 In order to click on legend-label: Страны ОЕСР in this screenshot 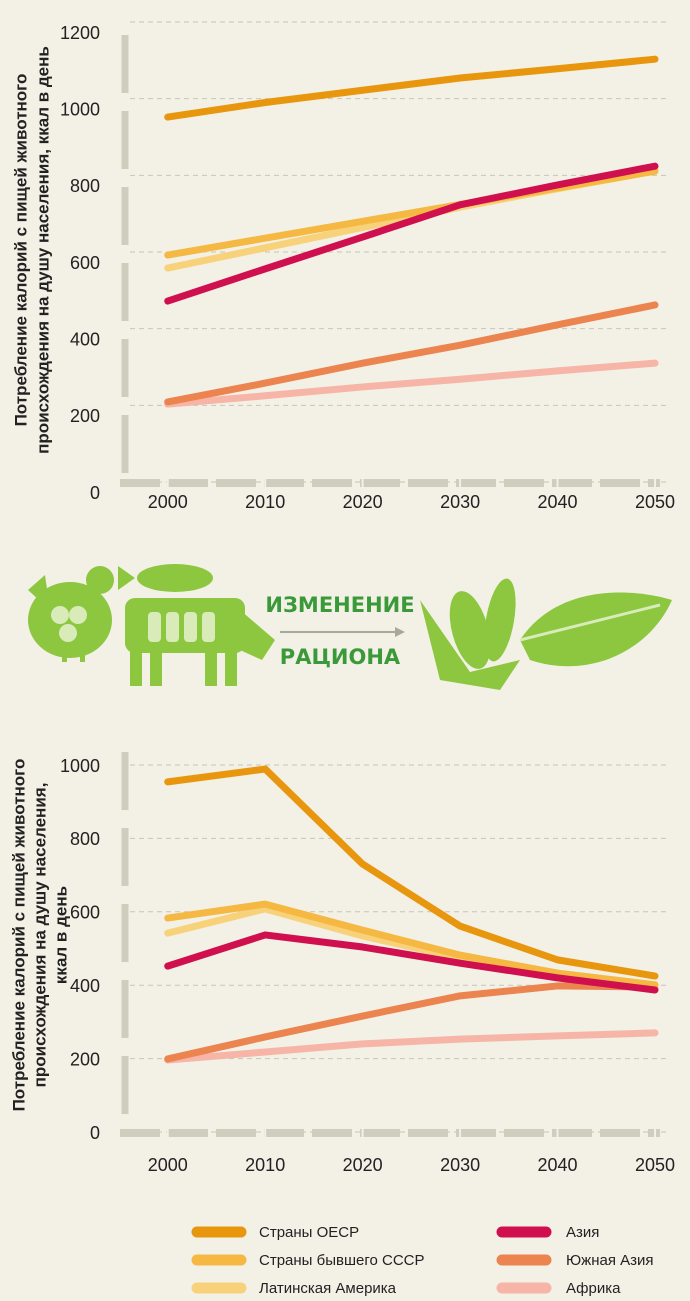, I will do `click(309, 1232)`.